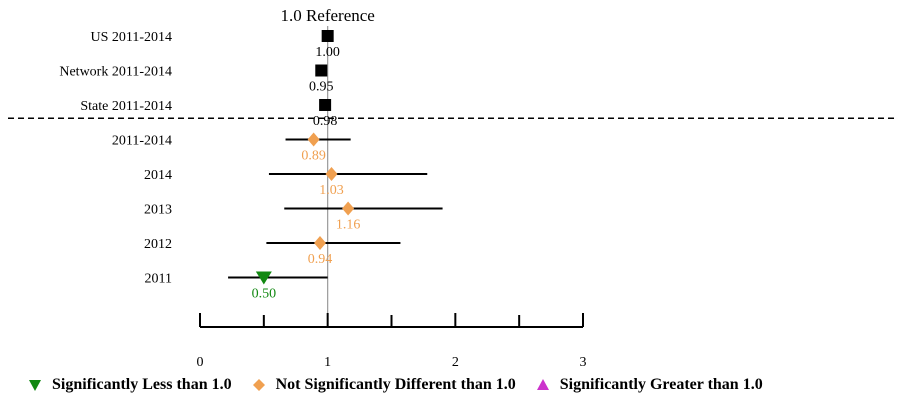 This screenshot has height=398, width=901. What do you see at coordinates (258, 385) in the screenshot?
I see `diamond-icon` at bounding box center [258, 385].